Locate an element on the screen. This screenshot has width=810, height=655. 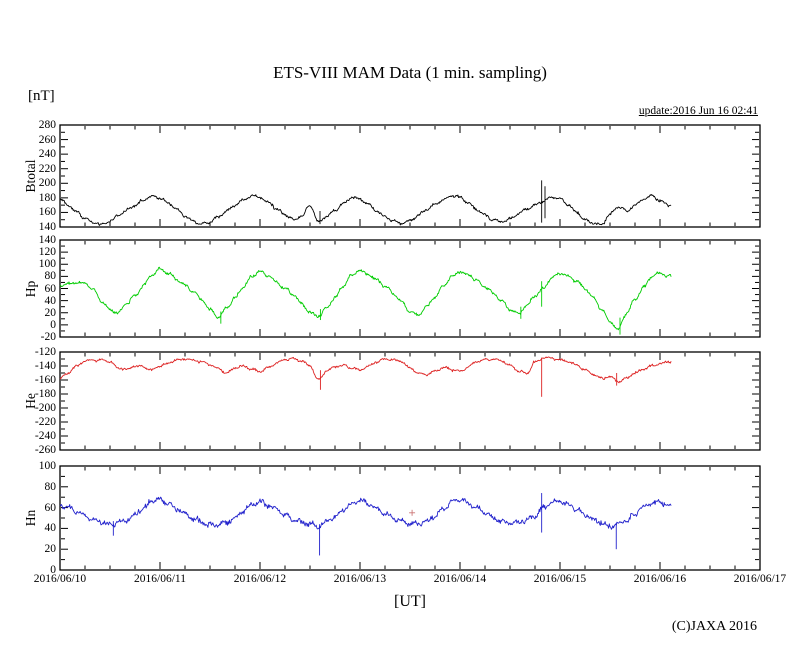
panel-border-hn is located at coordinates (410, 518).